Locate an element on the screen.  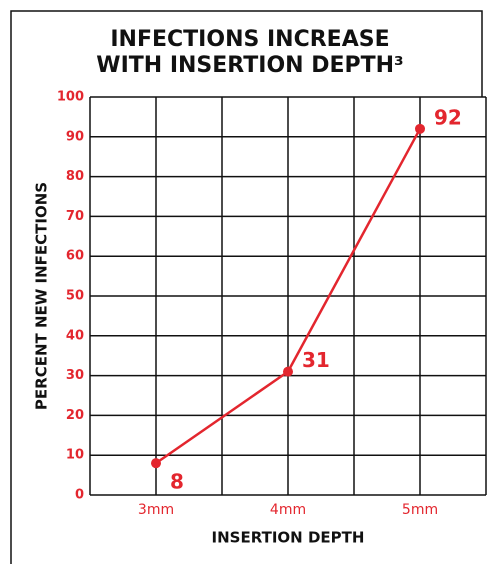
y-tick-label: 20 is located at coordinates (75, 415).